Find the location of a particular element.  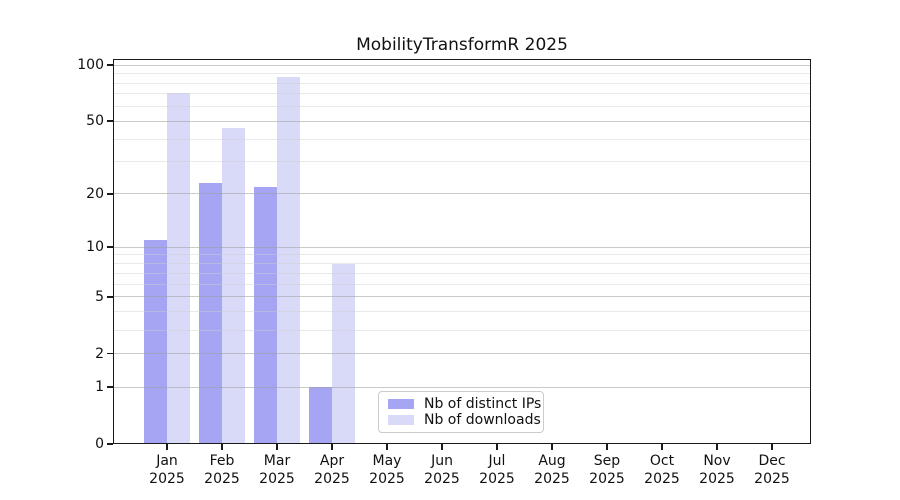

legend-item-downloads: Nb of downloads is located at coordinates (464, 420).